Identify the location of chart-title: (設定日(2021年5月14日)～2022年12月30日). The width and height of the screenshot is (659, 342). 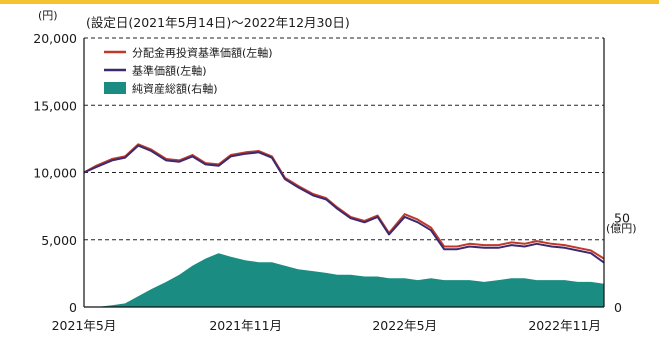
(218, 22).